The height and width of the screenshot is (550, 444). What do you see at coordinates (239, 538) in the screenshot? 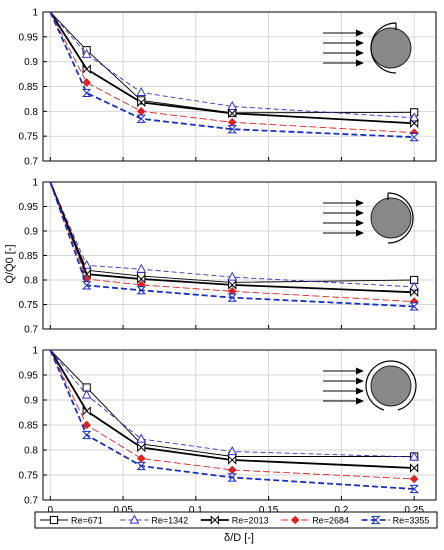
I see `x-axis-label: δ/D [-]` at bounding box center [239, 538].